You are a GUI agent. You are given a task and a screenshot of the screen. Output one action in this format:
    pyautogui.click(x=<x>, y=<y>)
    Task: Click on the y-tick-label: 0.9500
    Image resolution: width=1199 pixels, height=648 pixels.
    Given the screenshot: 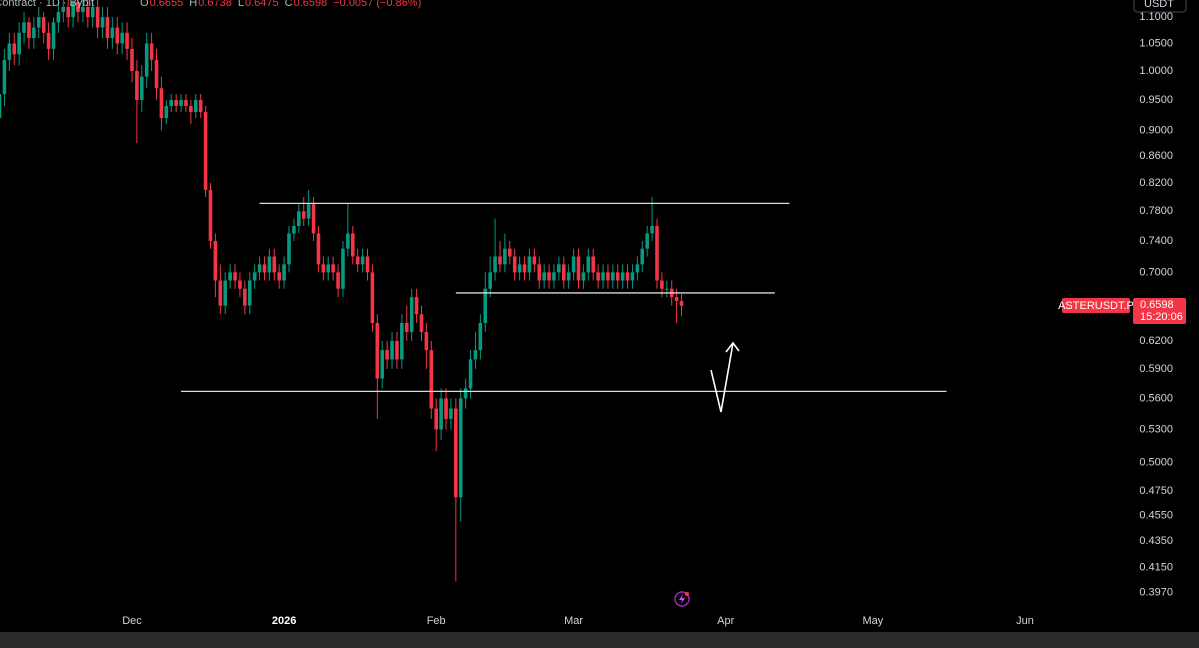 What is the action you would take?
    pyautogui.click(x=1156, y=100)
    